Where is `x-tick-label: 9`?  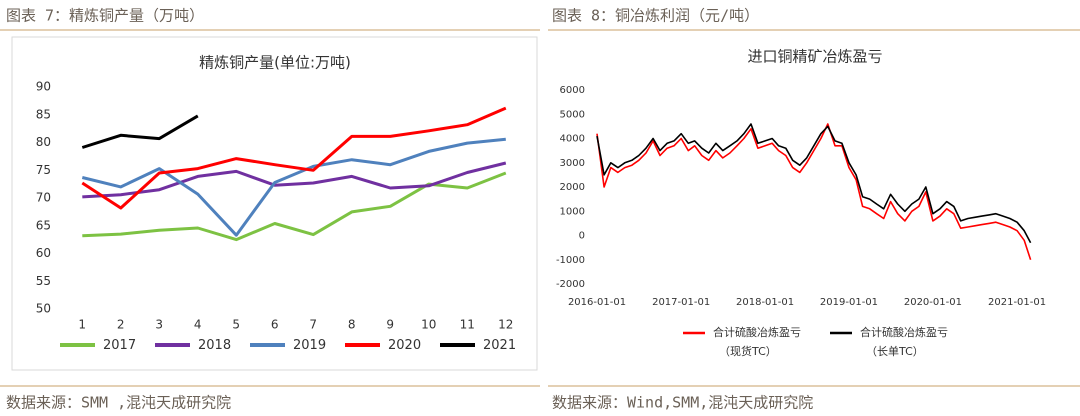
x-tick-label: 9 is located at coordinates (390, 325).